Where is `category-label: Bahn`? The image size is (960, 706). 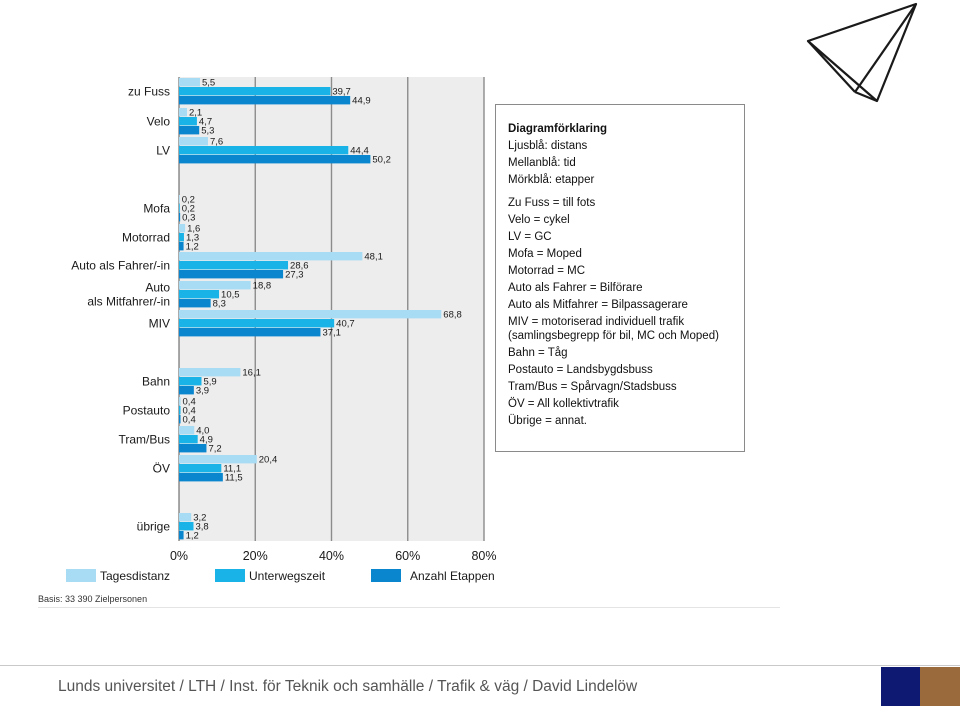
category-label: Bahn is located at coordinates (156, 382).